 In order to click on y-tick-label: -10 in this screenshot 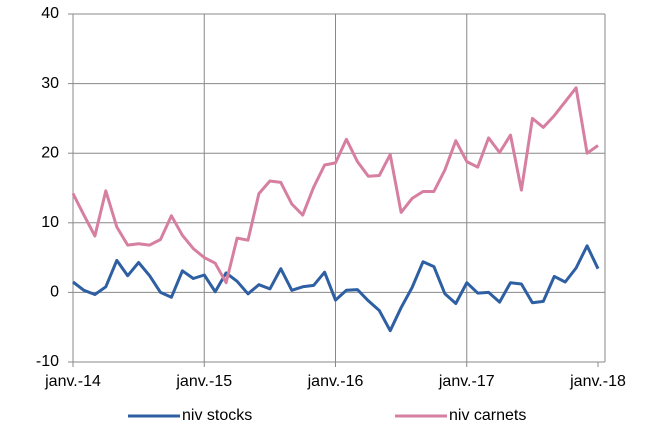, I will do `click(47, 361)`.